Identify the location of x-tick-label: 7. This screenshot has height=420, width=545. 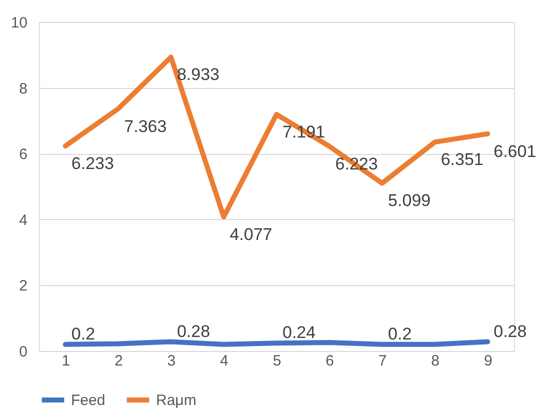
(382, 361).